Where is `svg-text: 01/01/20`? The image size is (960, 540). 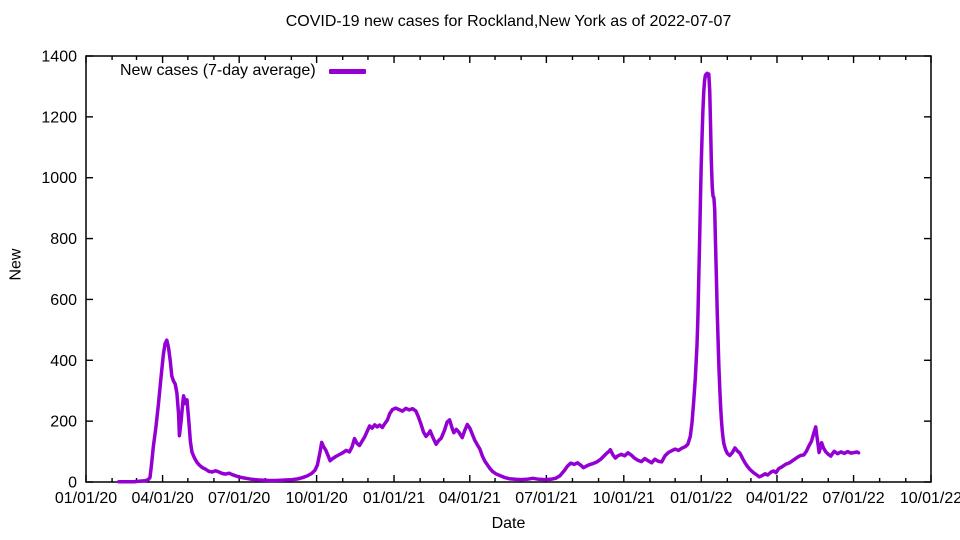 svg-text: 01/01/20 is located at coordinates (86, 498).